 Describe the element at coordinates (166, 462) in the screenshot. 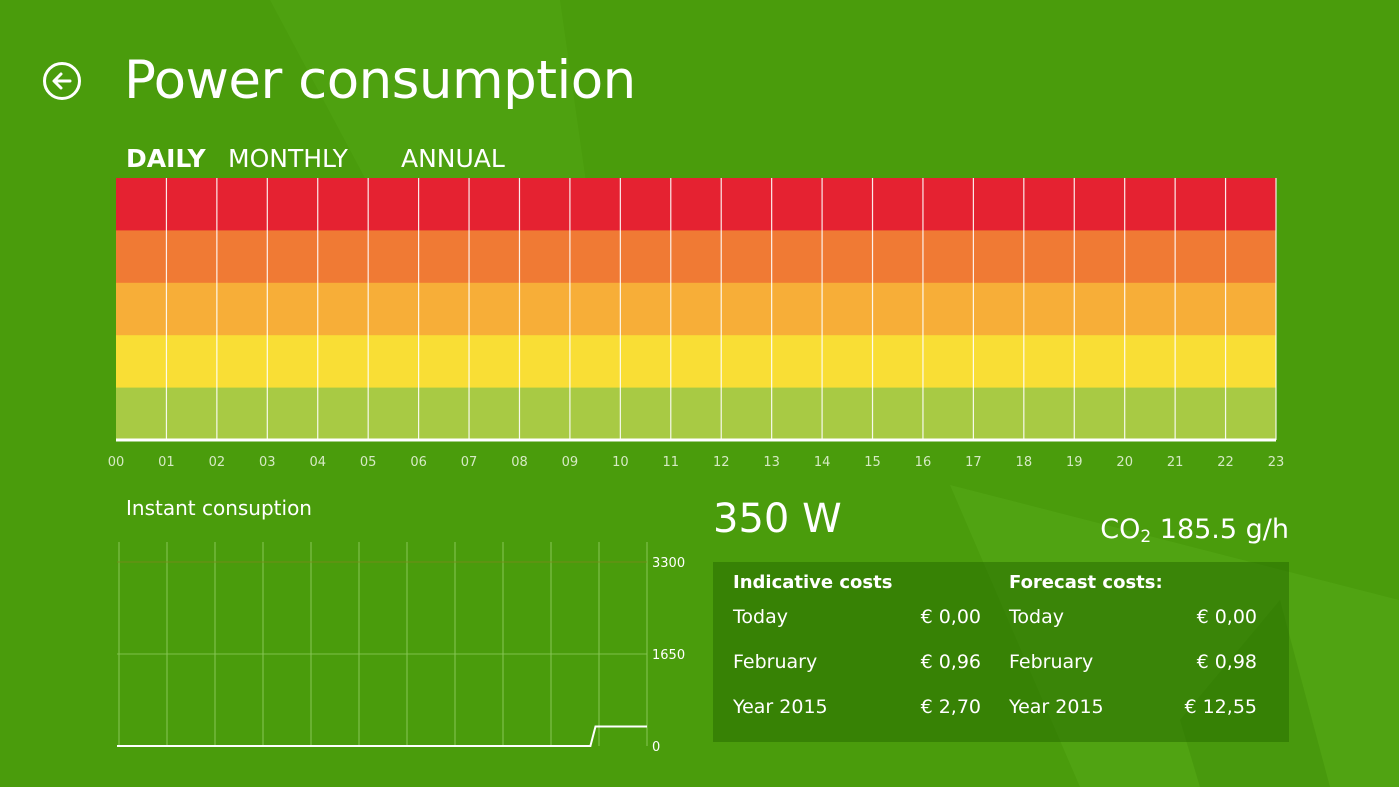

I see `hour-label: 01` at that location.